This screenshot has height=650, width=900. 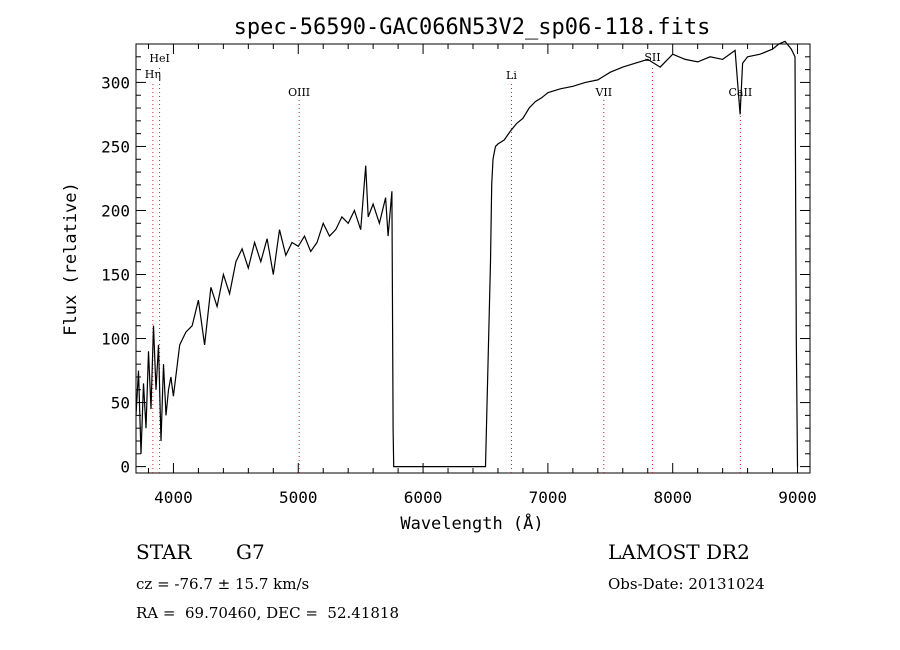 What do you see at coordinates (115, 82) in the screenshot?
I see `y-tick-label: 300` at bounding box center [115, 82].